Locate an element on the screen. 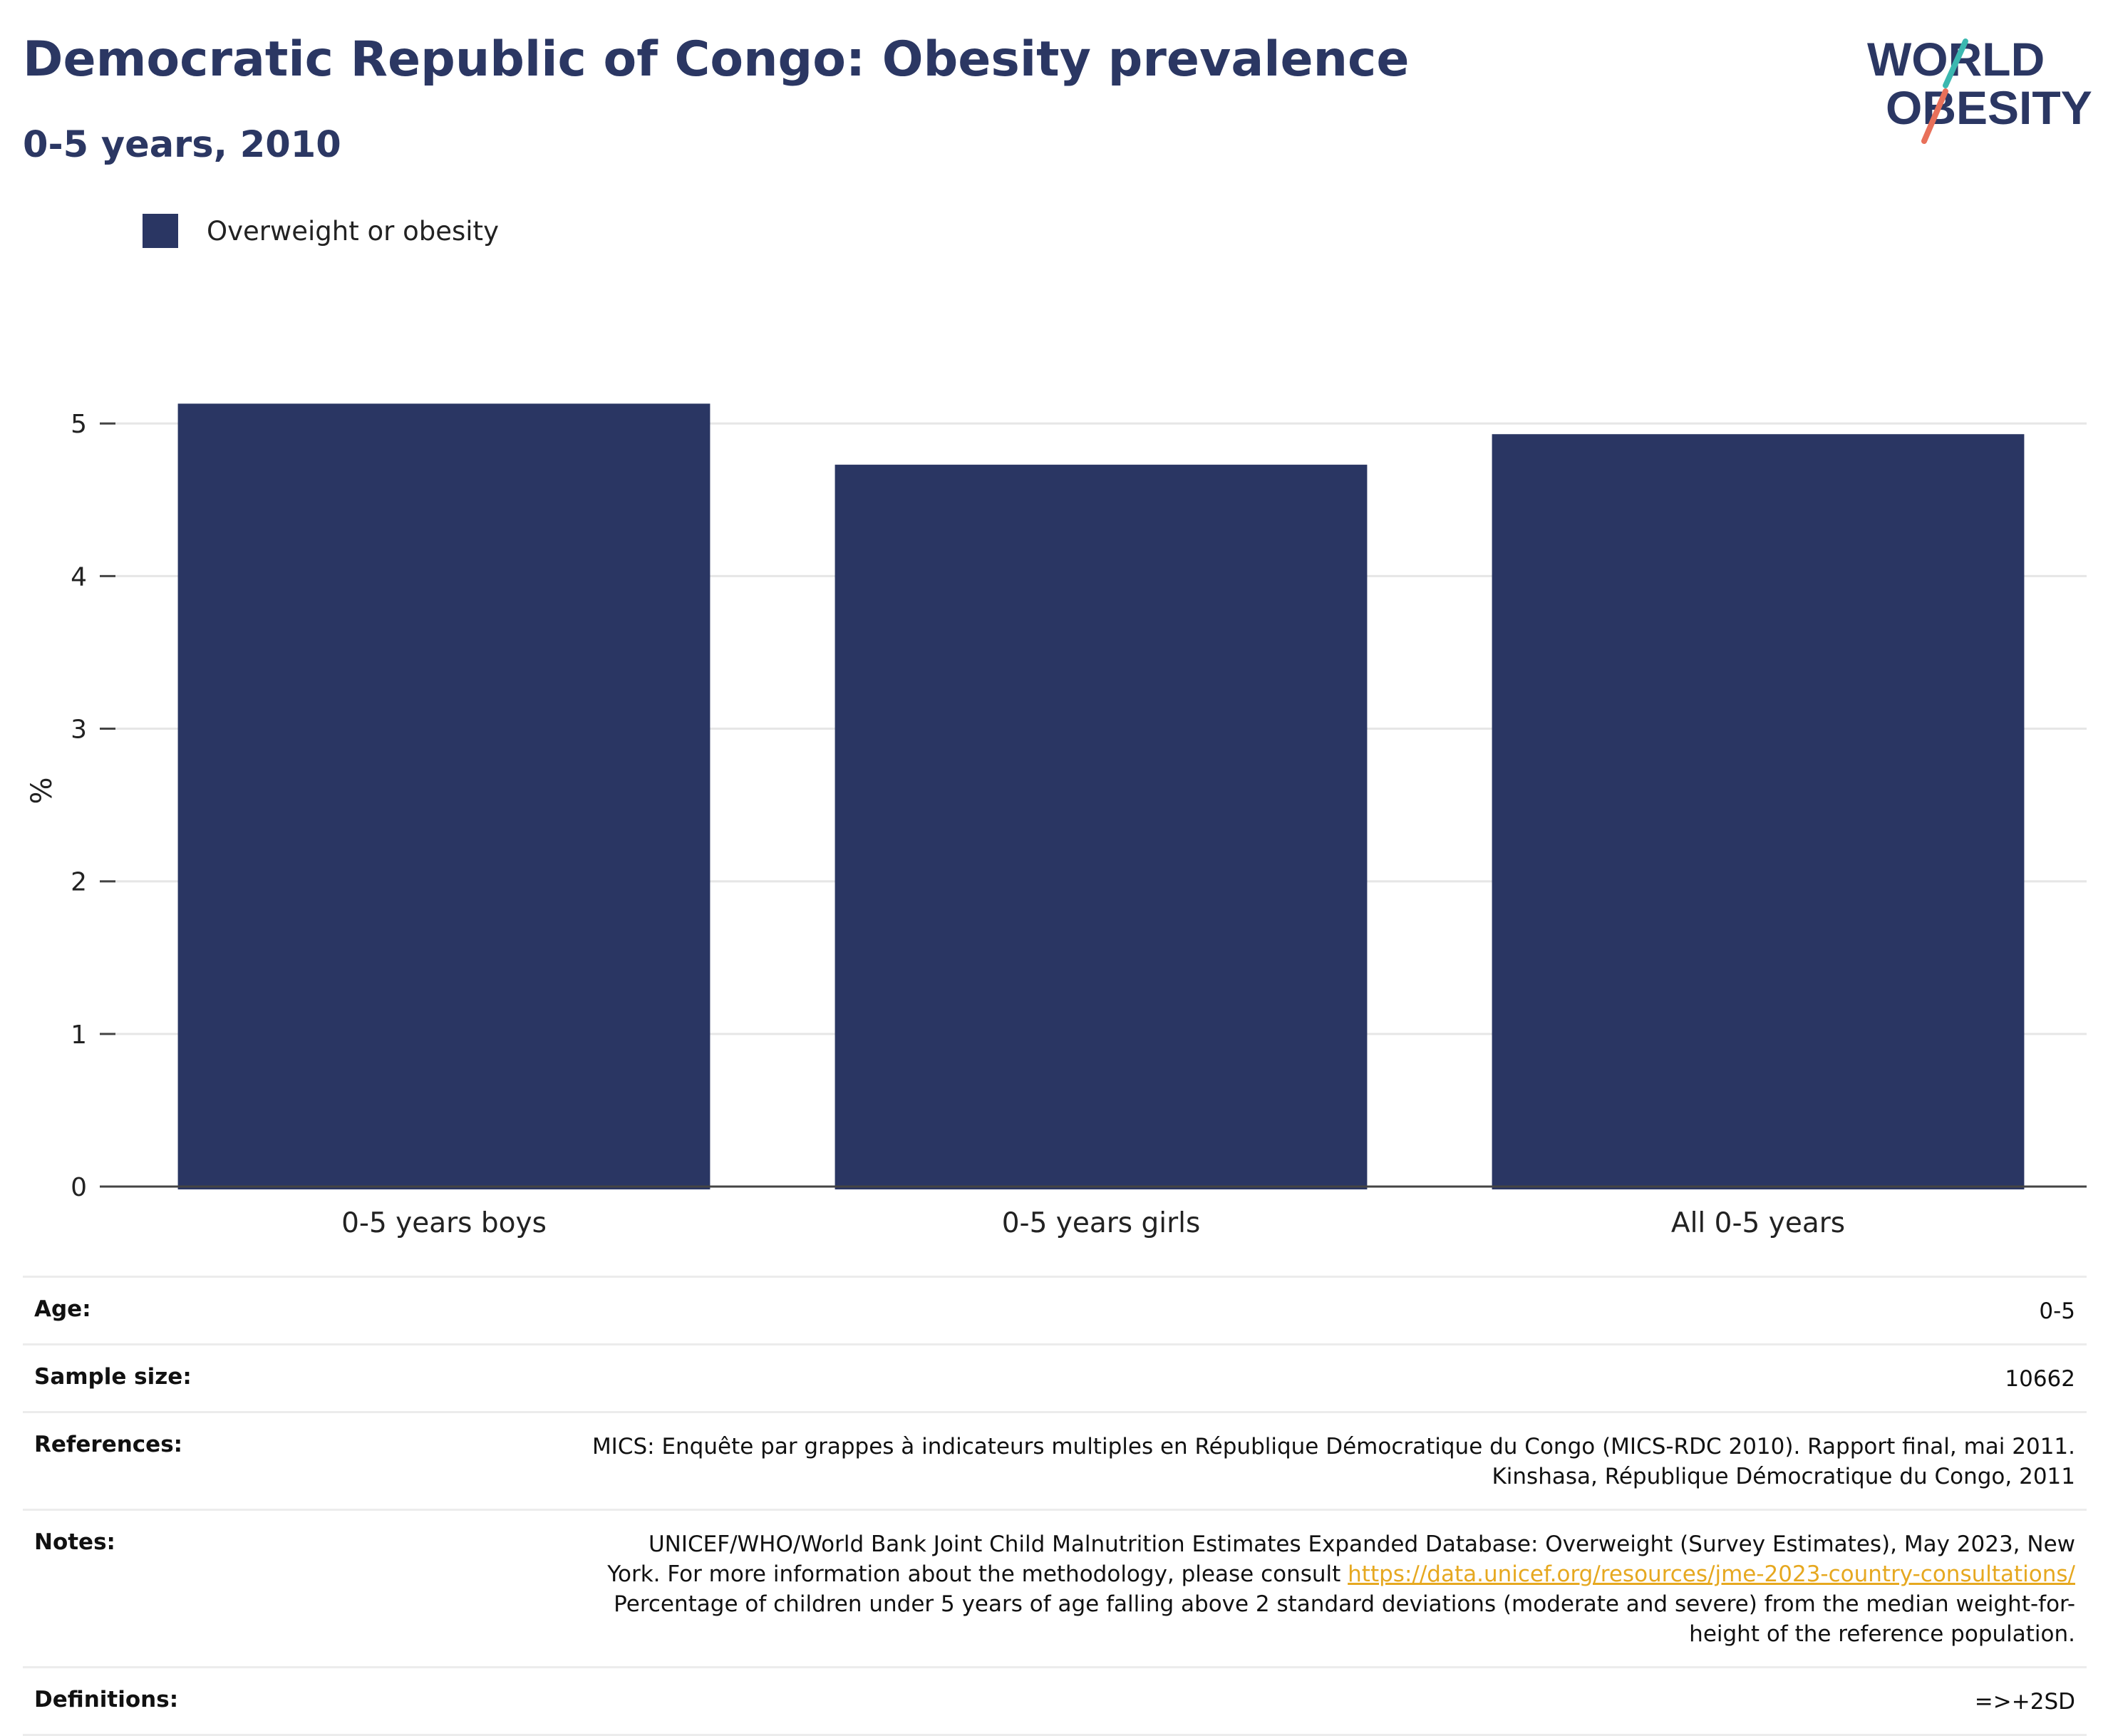  logo-word-obesity: OBESITY is located at coordinates (1989, 107).